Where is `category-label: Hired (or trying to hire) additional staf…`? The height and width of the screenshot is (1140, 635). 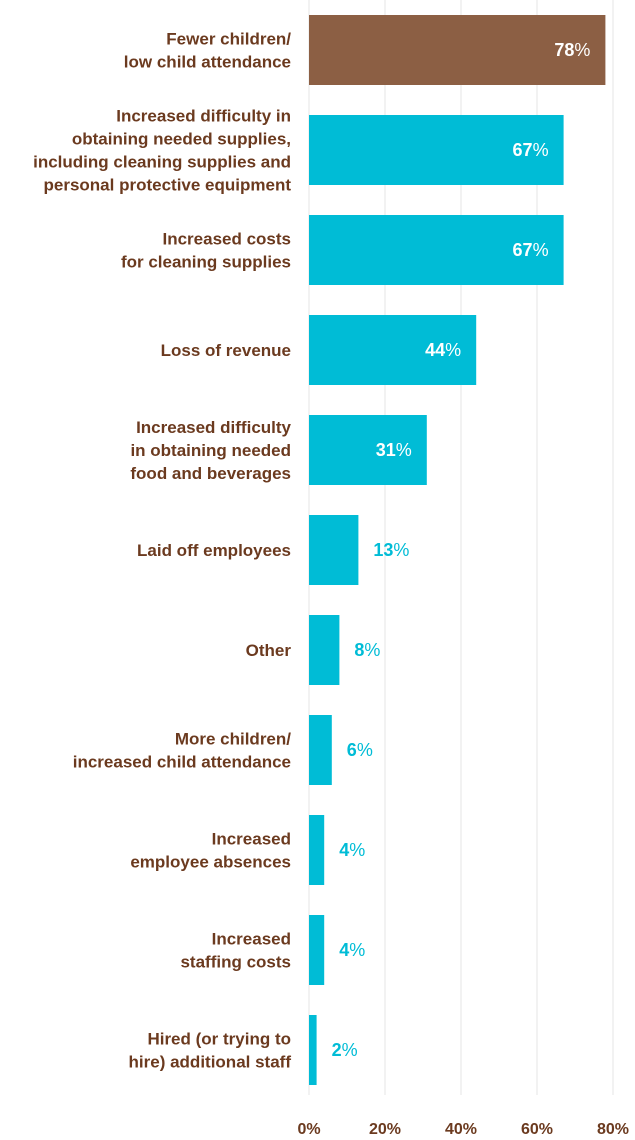 category-label: Hired (or trying to hire) additional staf… is located at coordinates (210, 1051).